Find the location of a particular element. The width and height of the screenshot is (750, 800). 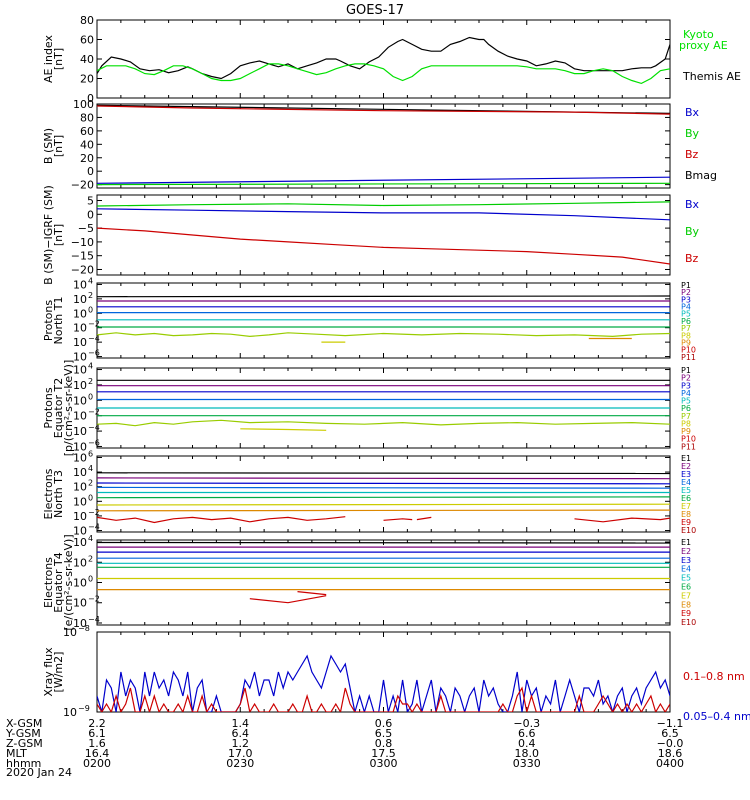

y-axis-label: Equator T4 is located at coordinates (58, 582).